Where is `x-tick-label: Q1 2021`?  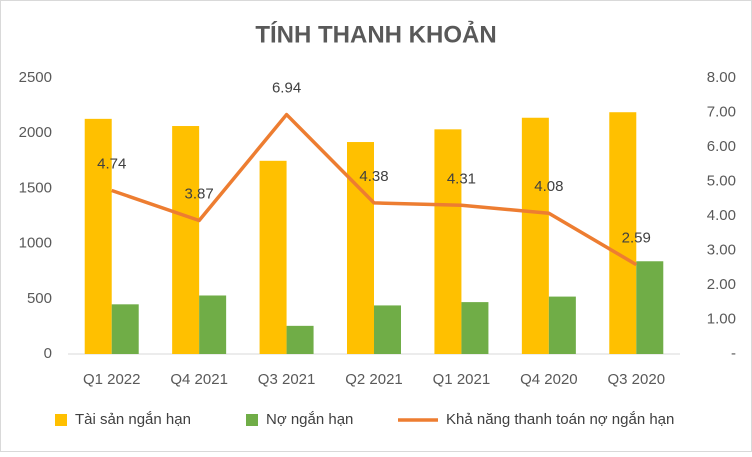 x-tick-label: Q1 2021 is located at coordinates (462, 379).